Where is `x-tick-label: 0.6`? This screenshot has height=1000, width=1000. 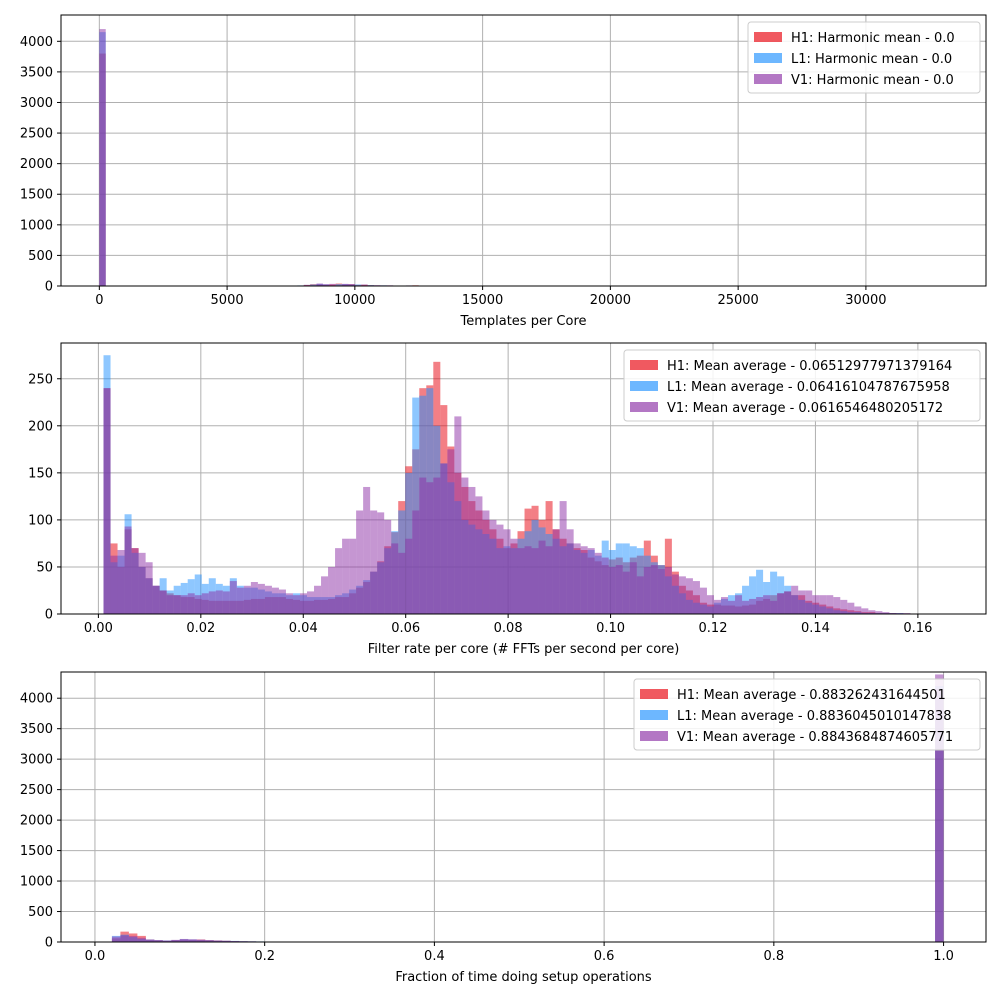 x-tick-label: 0.6 is located at coordinates (604, 956).